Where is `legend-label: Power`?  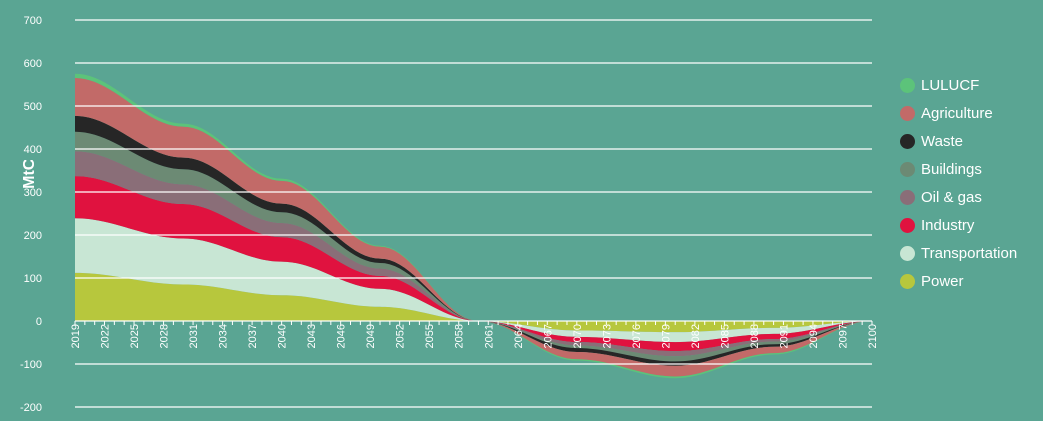 legend-label: Power is located at coordinates (942, 281).